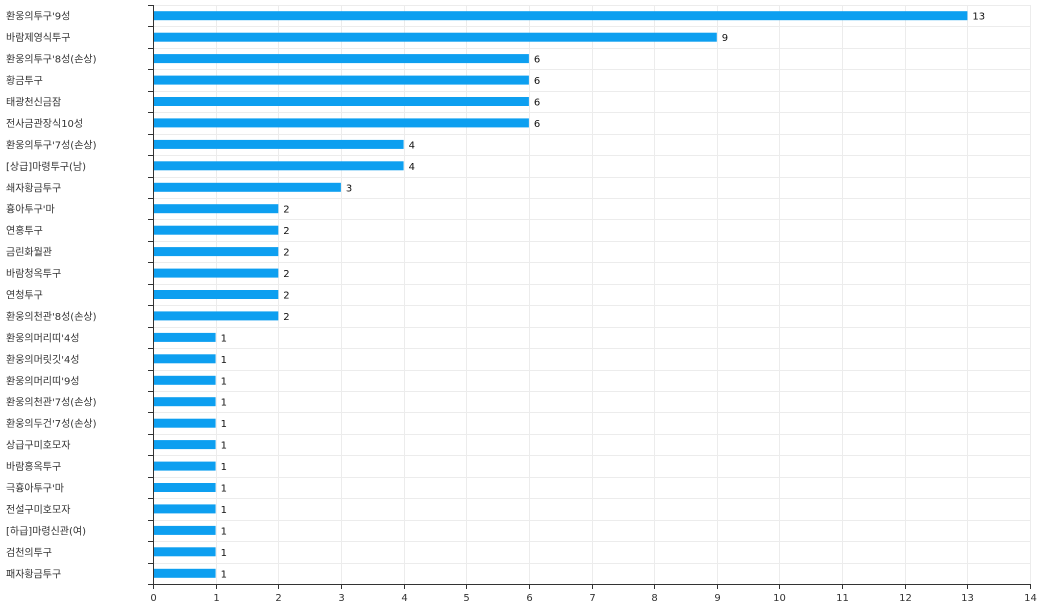 The image size is (1039, 603). Describe the element at coordinates (46, 167) in the screenshot. I see `category-label: [상급]마령투구(남)` at that location.